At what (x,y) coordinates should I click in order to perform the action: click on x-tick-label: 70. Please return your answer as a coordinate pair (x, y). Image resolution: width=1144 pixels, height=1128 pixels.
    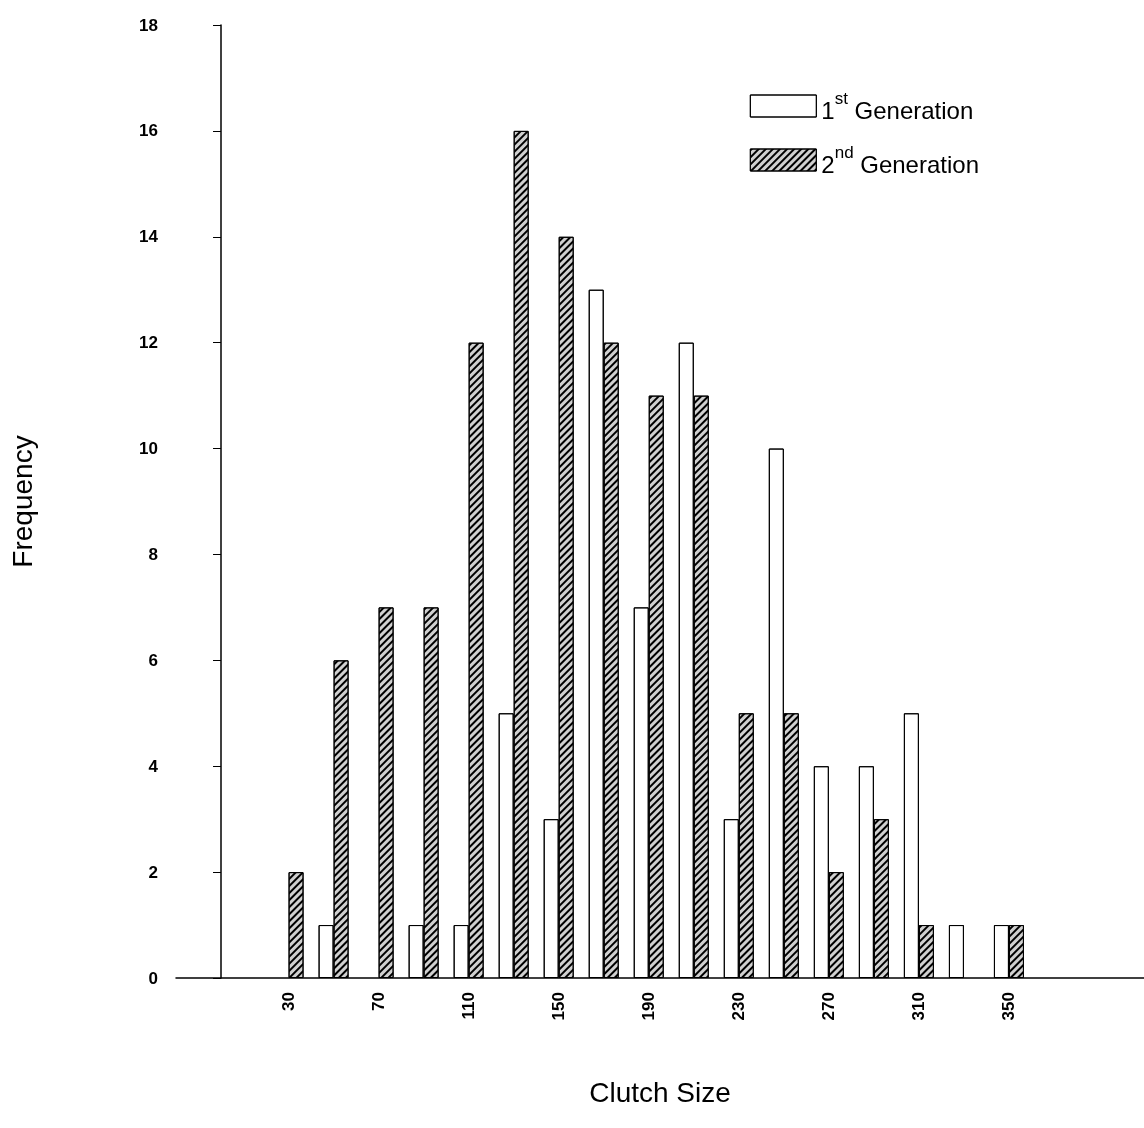
    Looking at the image, I should click on (379, 1001).